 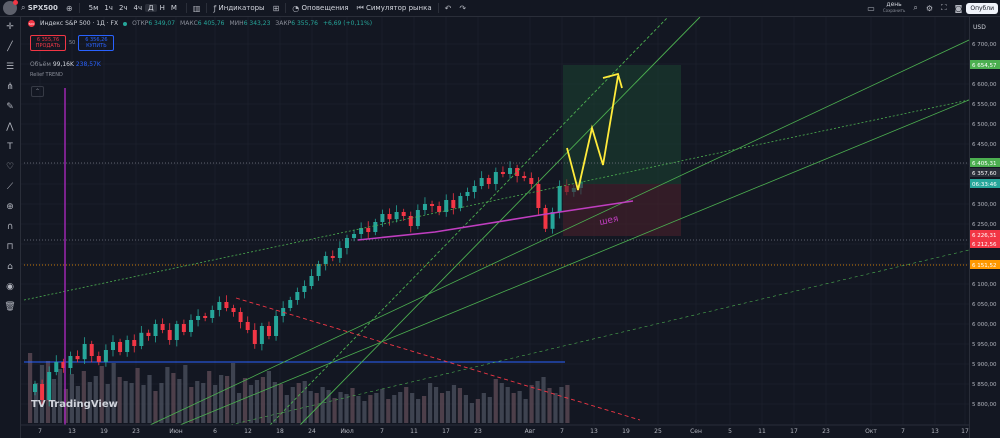 I want to click on settings-button: ⚙, so click(x=929, y=8).